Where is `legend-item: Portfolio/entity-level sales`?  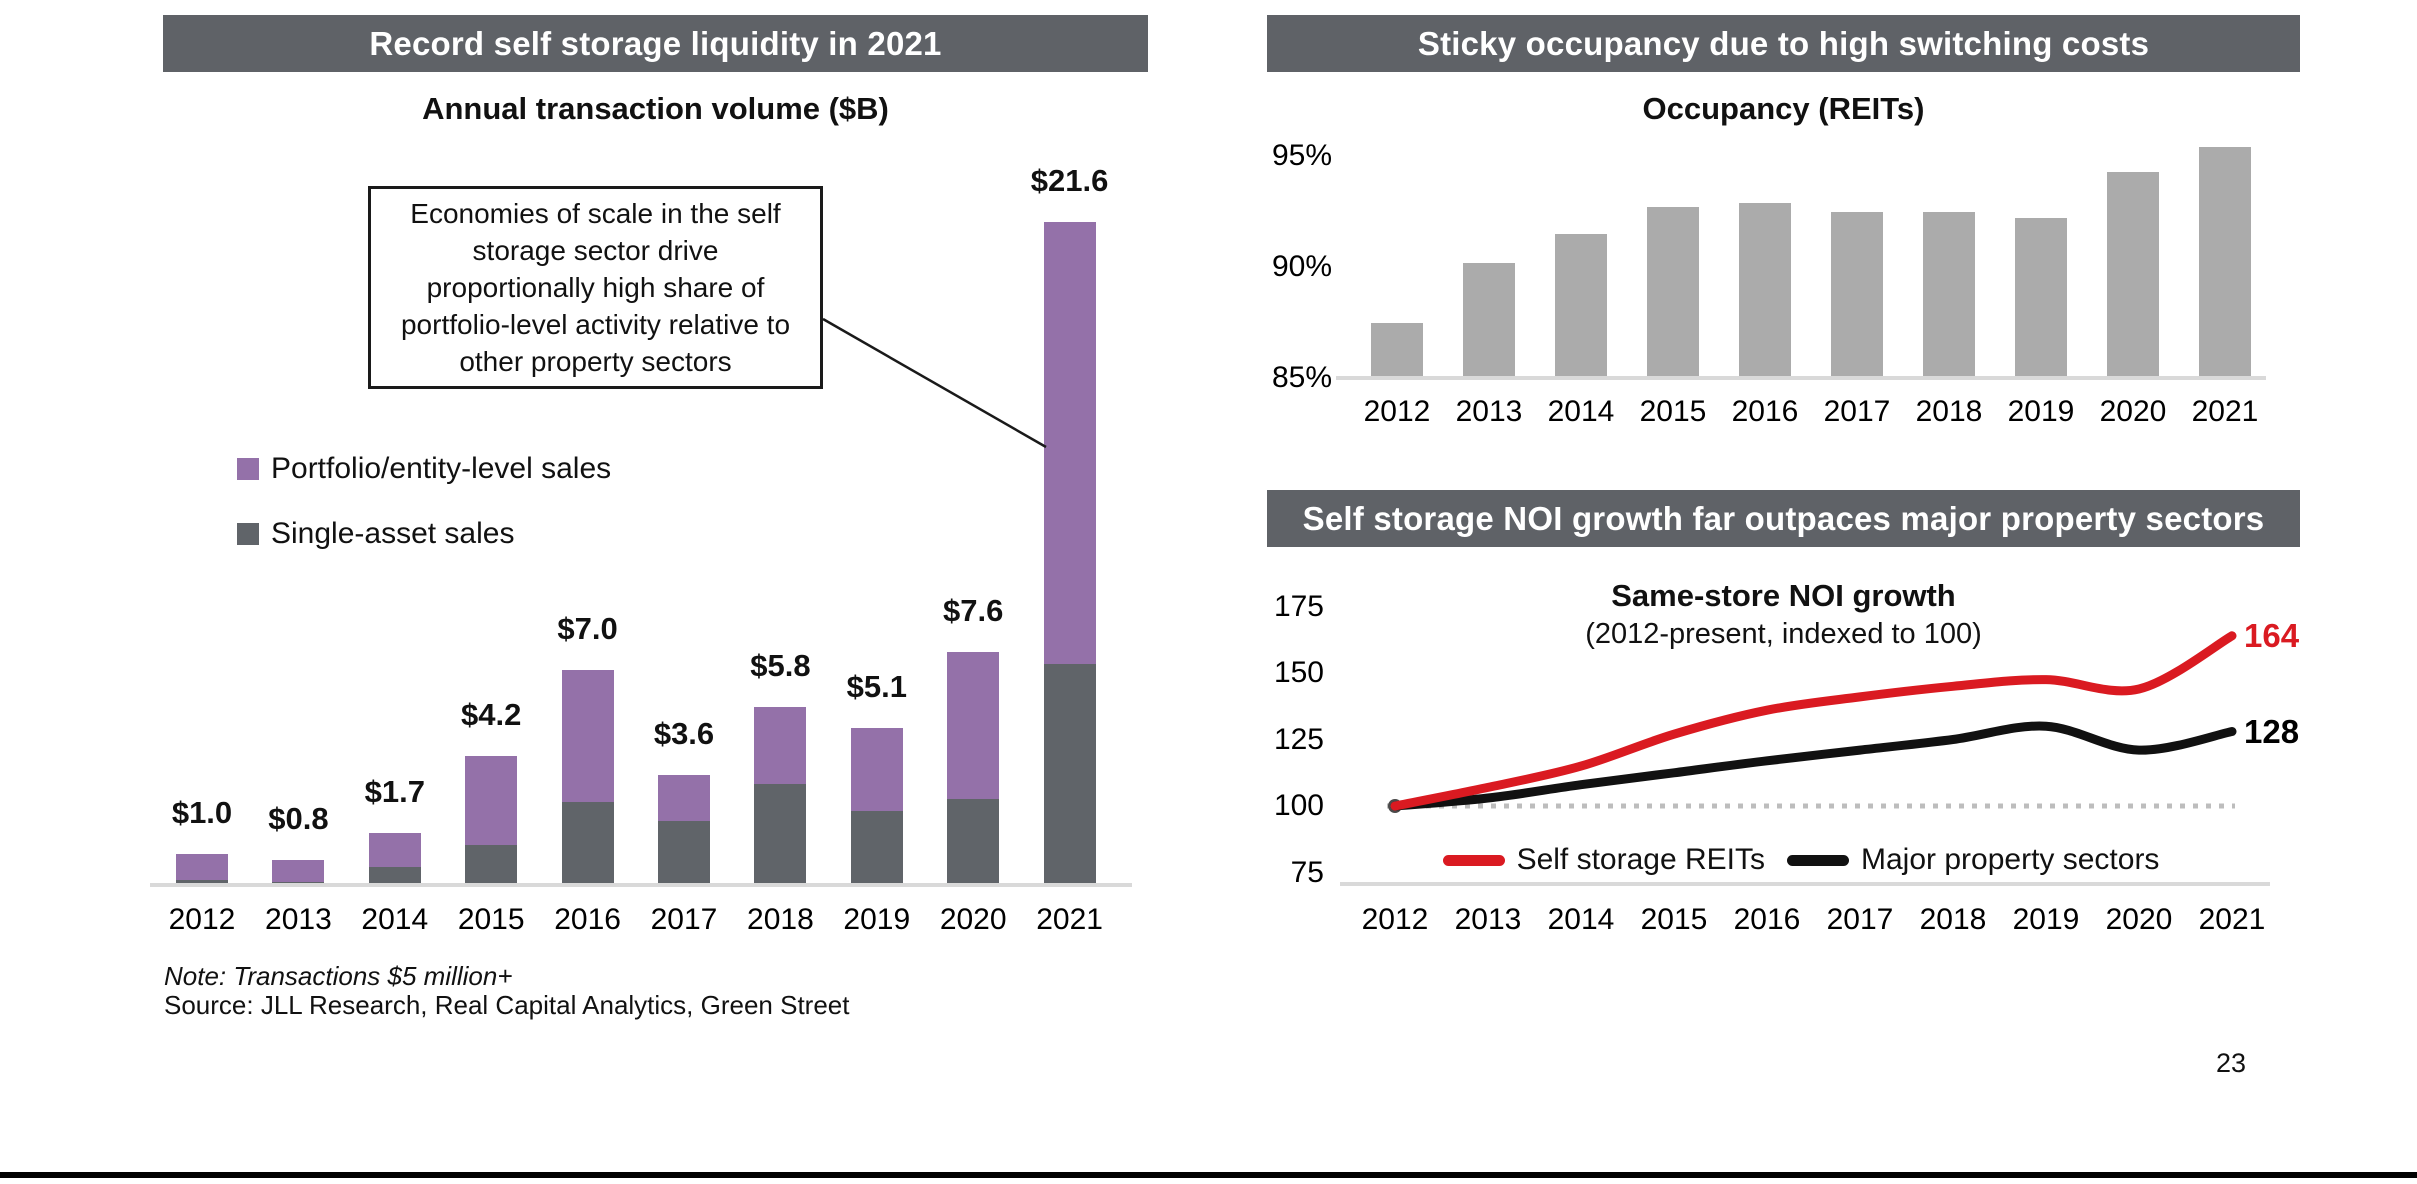
legend-item: Portfolio/entity-level sales is located at coordinates (424, 469).